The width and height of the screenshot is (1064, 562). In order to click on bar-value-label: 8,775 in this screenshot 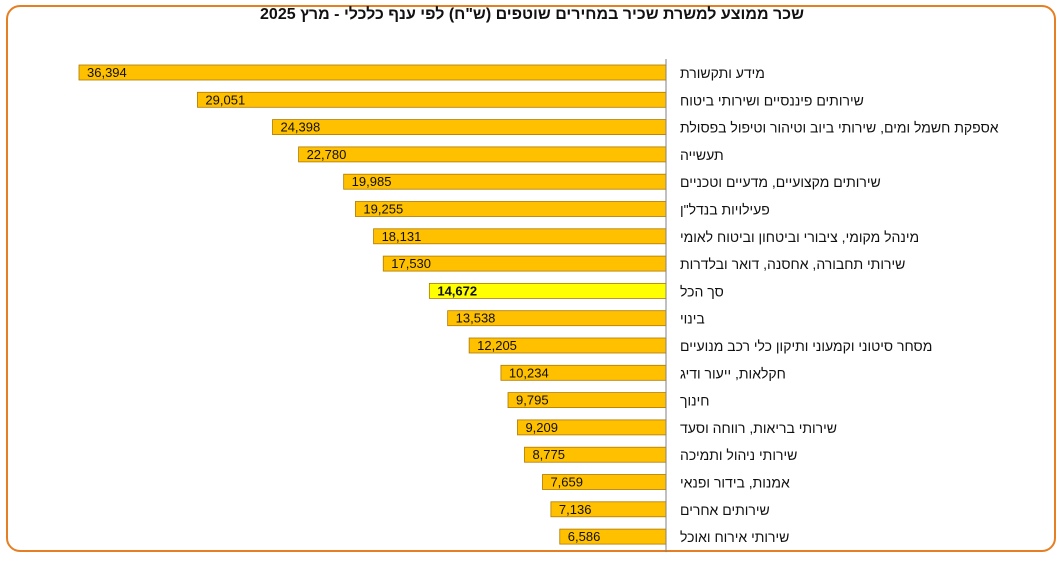, I will do `click(548, 454)`.